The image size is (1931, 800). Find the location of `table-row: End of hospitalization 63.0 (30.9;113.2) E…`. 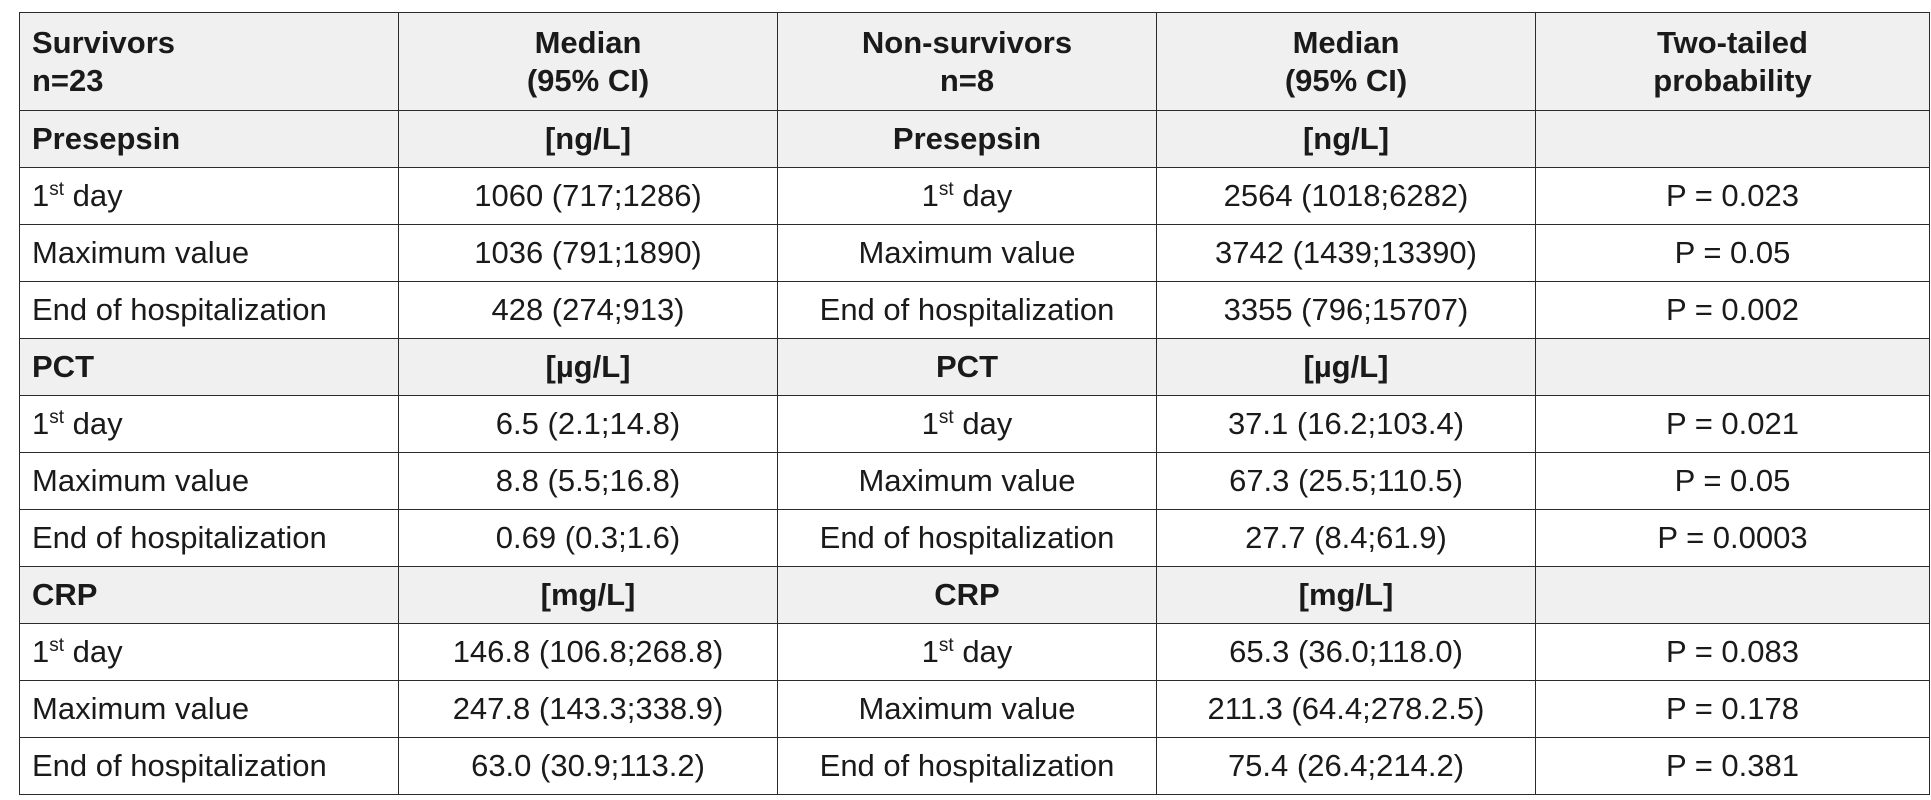

table-row: End of hospitalization 63.0 (30.9;113.2) E… is located at coordinates (974, 766).